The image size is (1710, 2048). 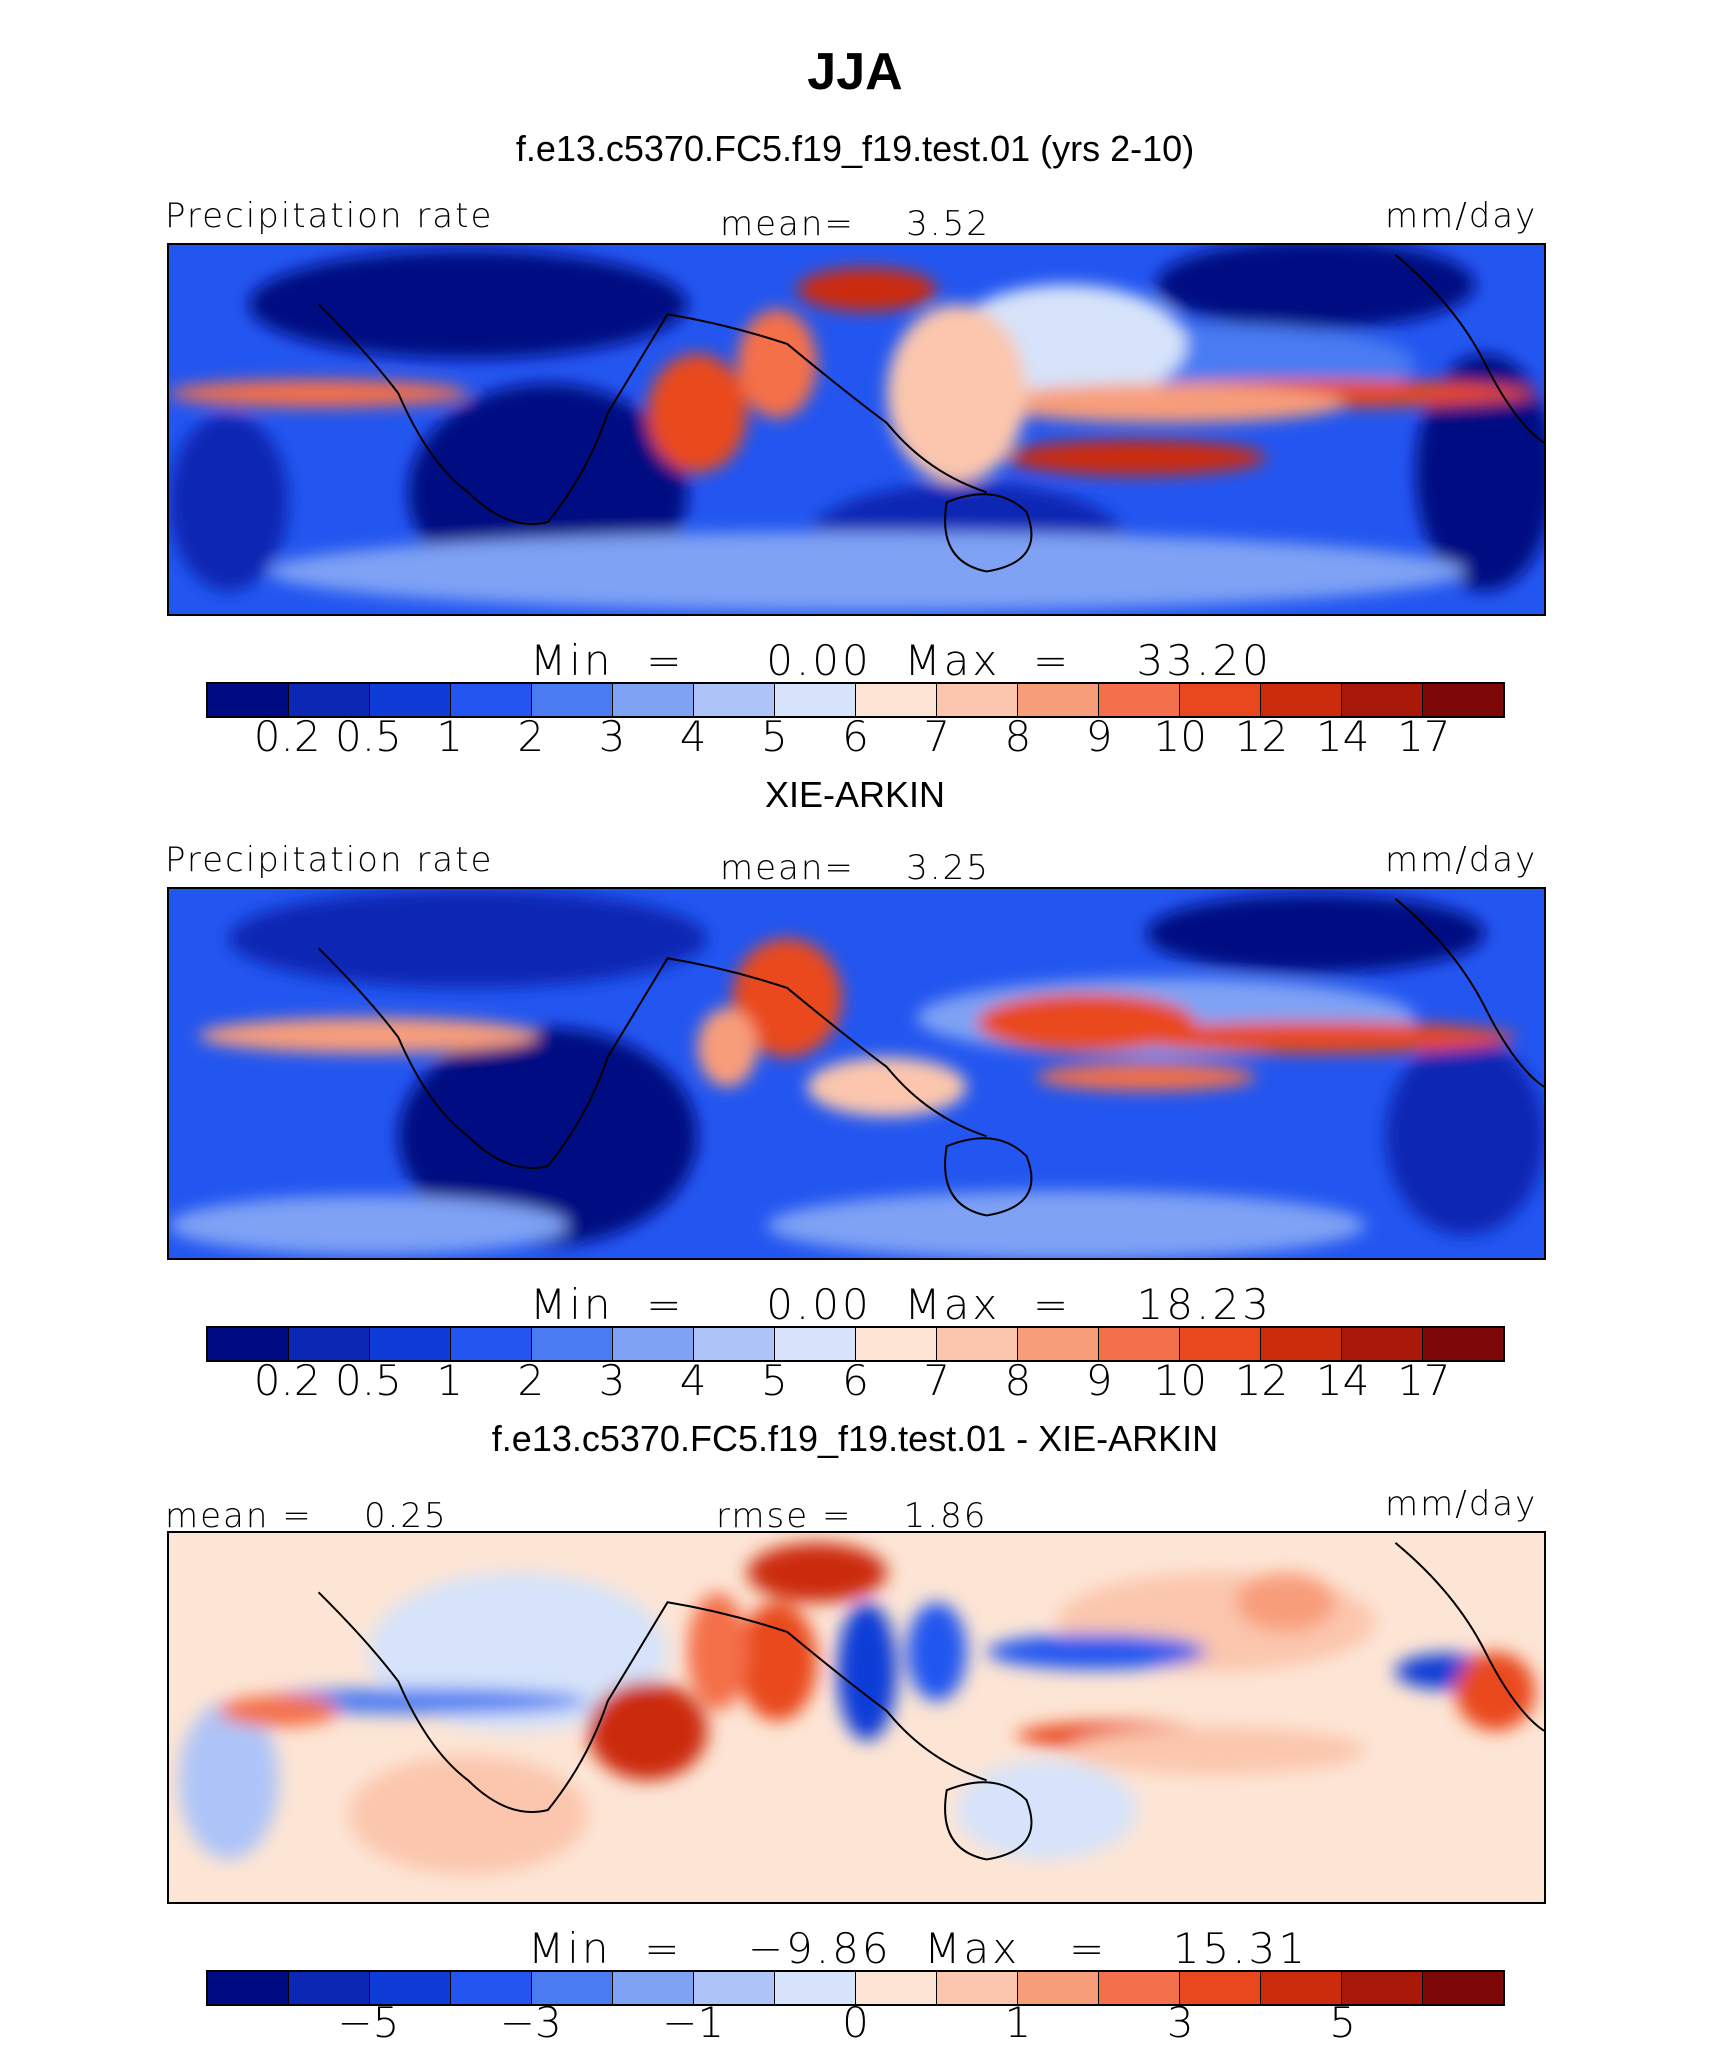 What do you see at coordinates (901, 1304) in the screenshot?
I see `panel-2-min-max: Min = 0.00 Max = 18.23` at bounding box center [901, 1304].